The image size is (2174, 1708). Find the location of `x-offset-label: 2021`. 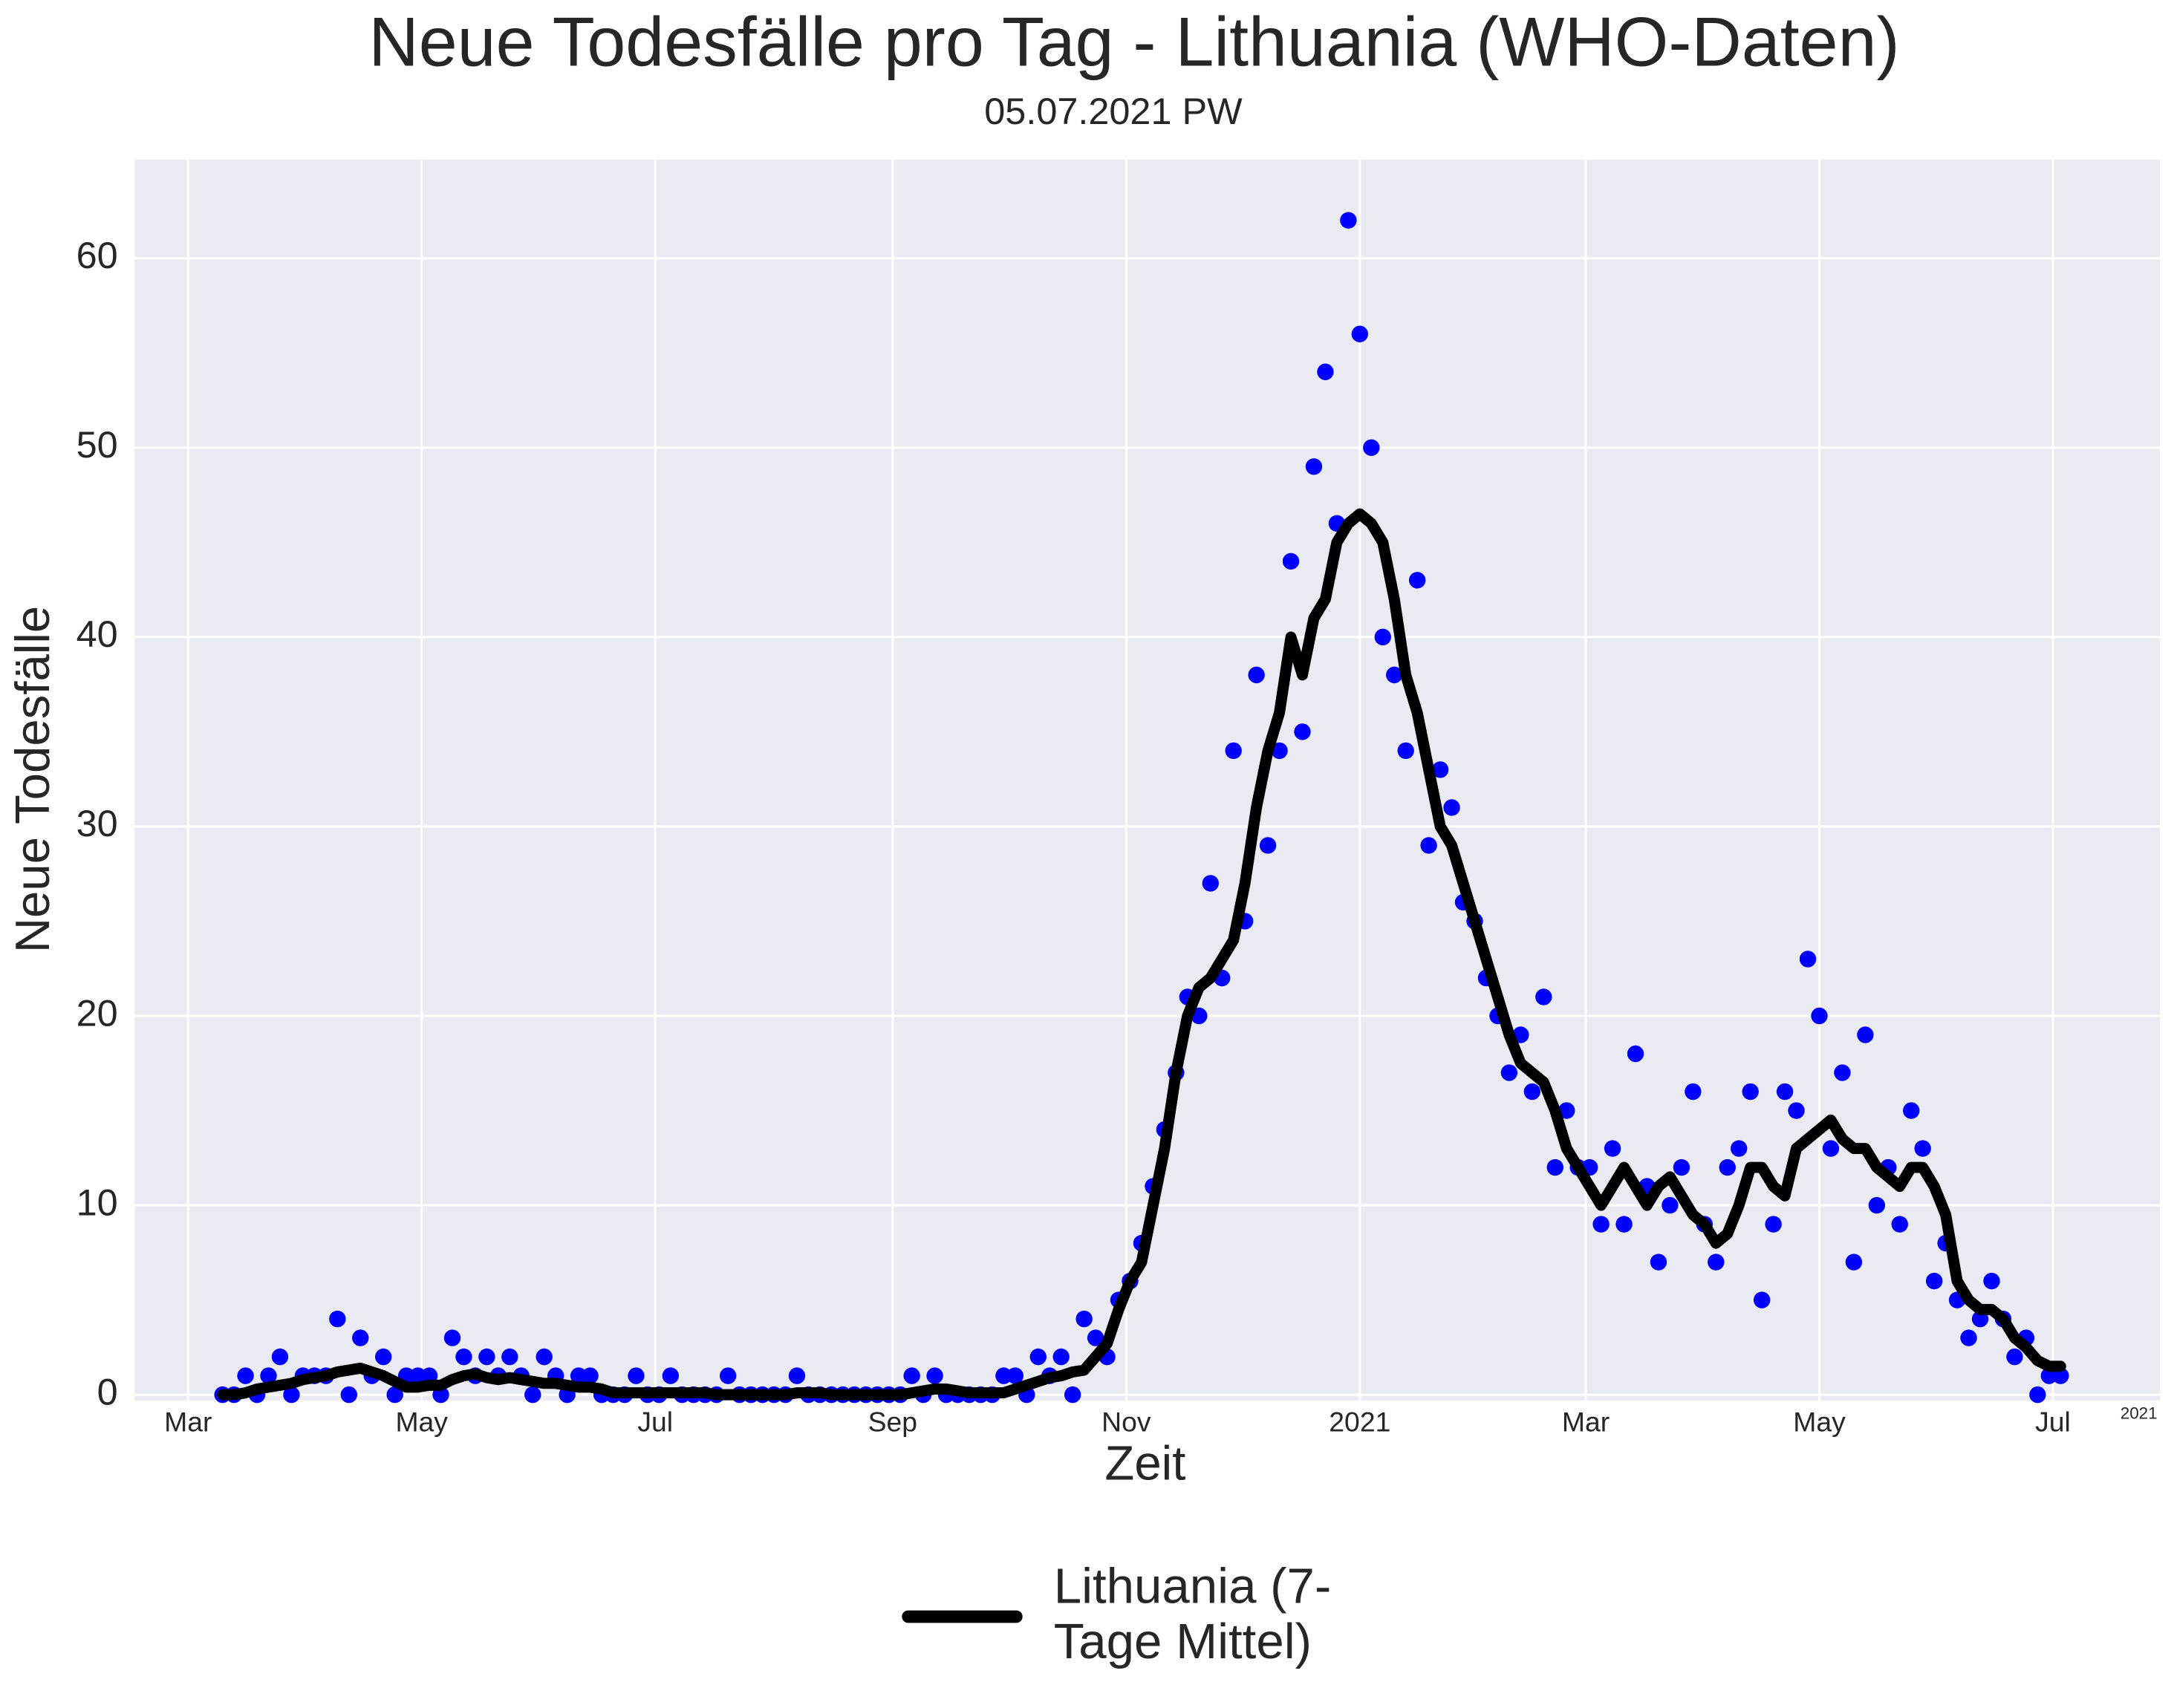

x-offset-label: 2021 is located at coordinates (2139, 1413).